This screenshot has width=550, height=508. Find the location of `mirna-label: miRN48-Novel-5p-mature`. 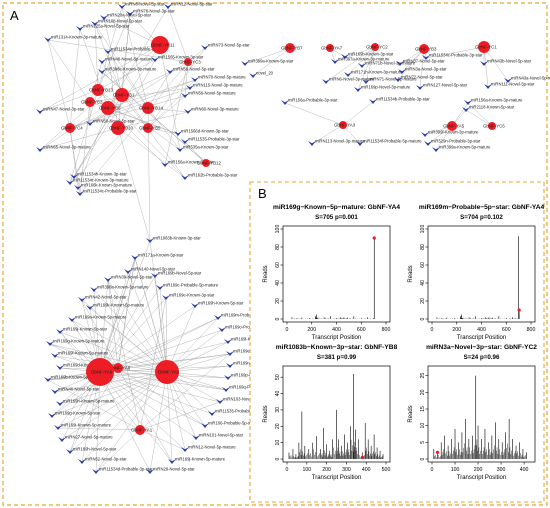

mirna-label: miRN48-Novel-5p-mature is located at coordinates (129, 59).